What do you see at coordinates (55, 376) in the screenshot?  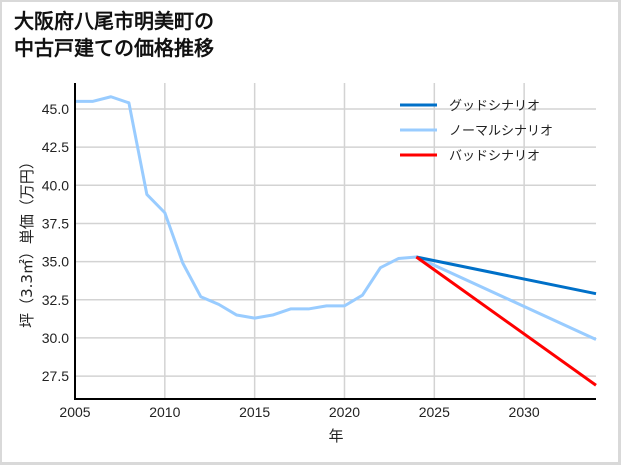 I see `y-tick-label: 27.5` at bounding box center [55, 376].